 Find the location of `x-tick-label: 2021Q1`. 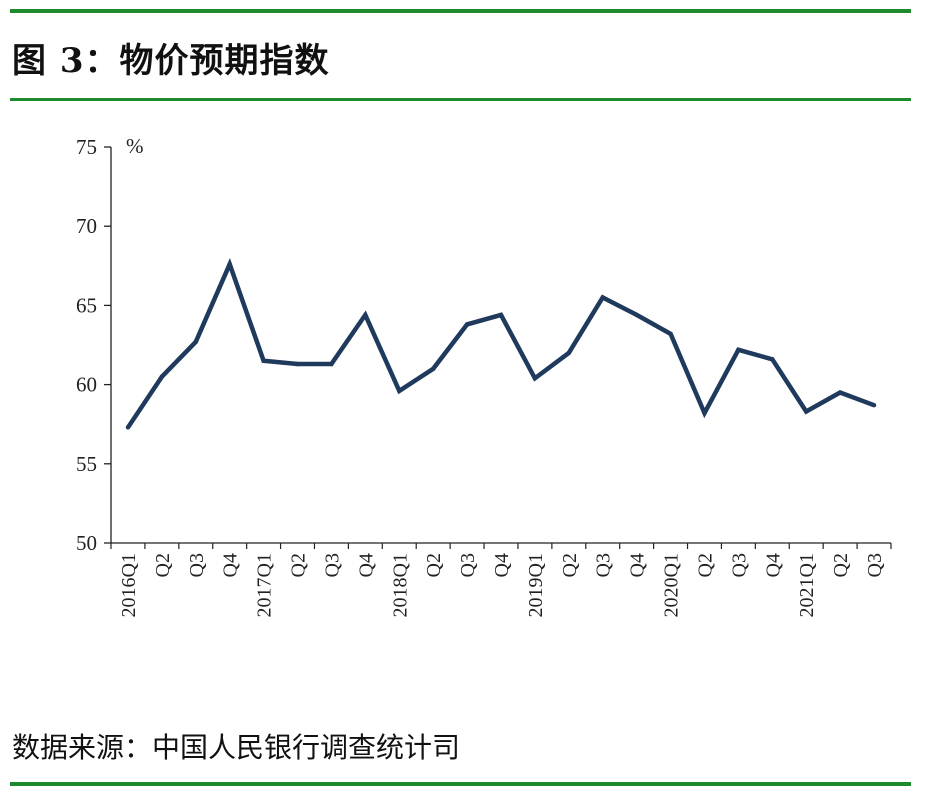

x-tick-label: 2021Q1 is located at coordinates (807, 585).